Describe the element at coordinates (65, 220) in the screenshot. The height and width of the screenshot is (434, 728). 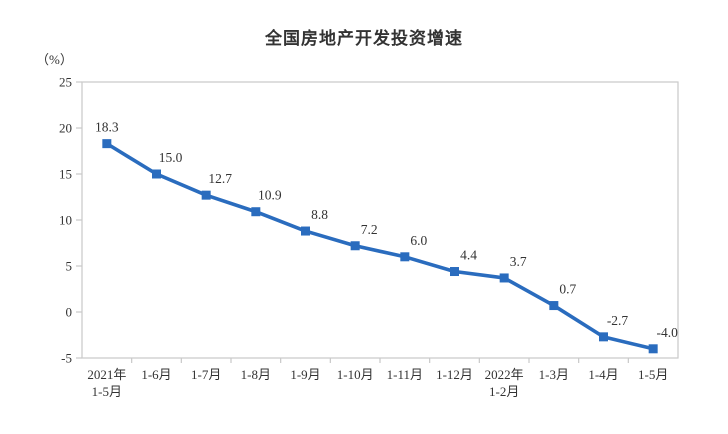
I see `y-axis-label: 10` at that location.